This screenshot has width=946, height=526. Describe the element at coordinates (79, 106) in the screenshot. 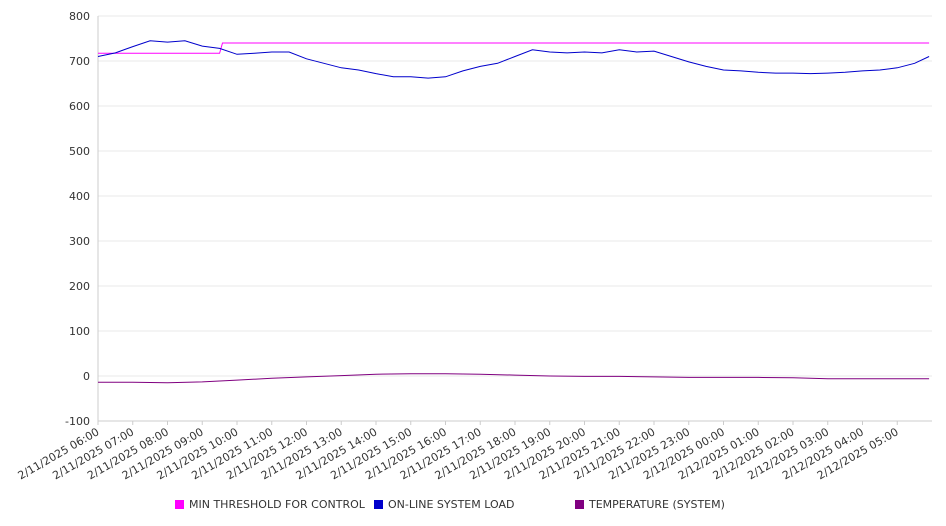

I see `y-tick-label: 600` at that location.